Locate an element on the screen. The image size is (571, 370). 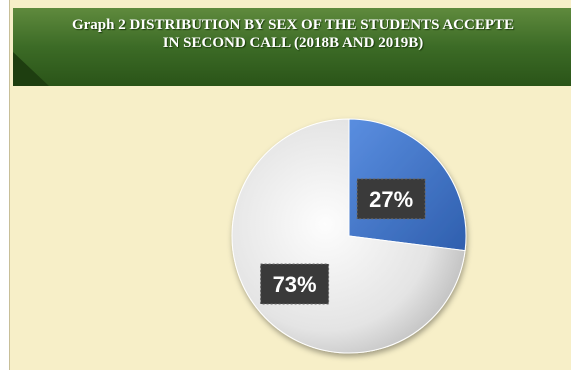
data-label-1: 27% is located at coordinates (391, 199).